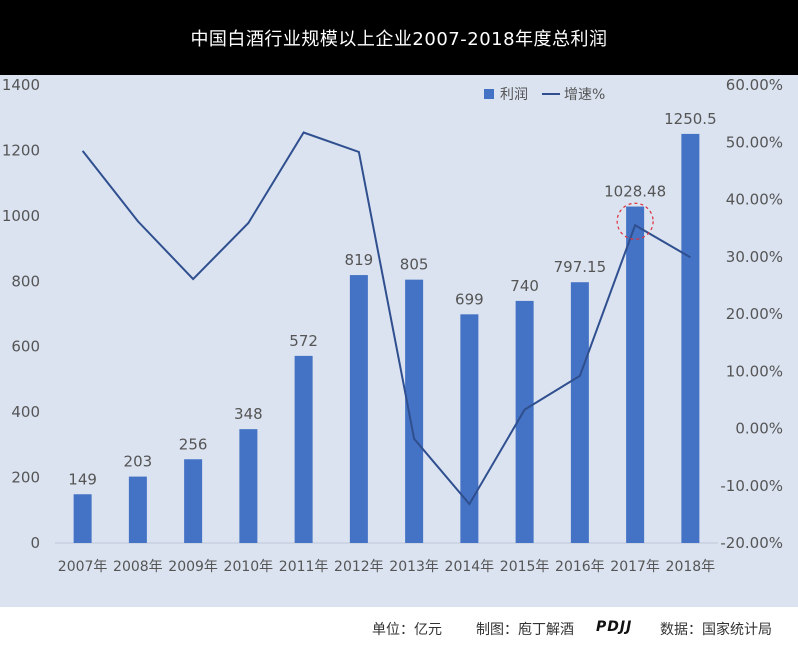 This screenshot has height=648, width=798. I want to click on left-axis-tick-label: 1200, so click(21, 150).